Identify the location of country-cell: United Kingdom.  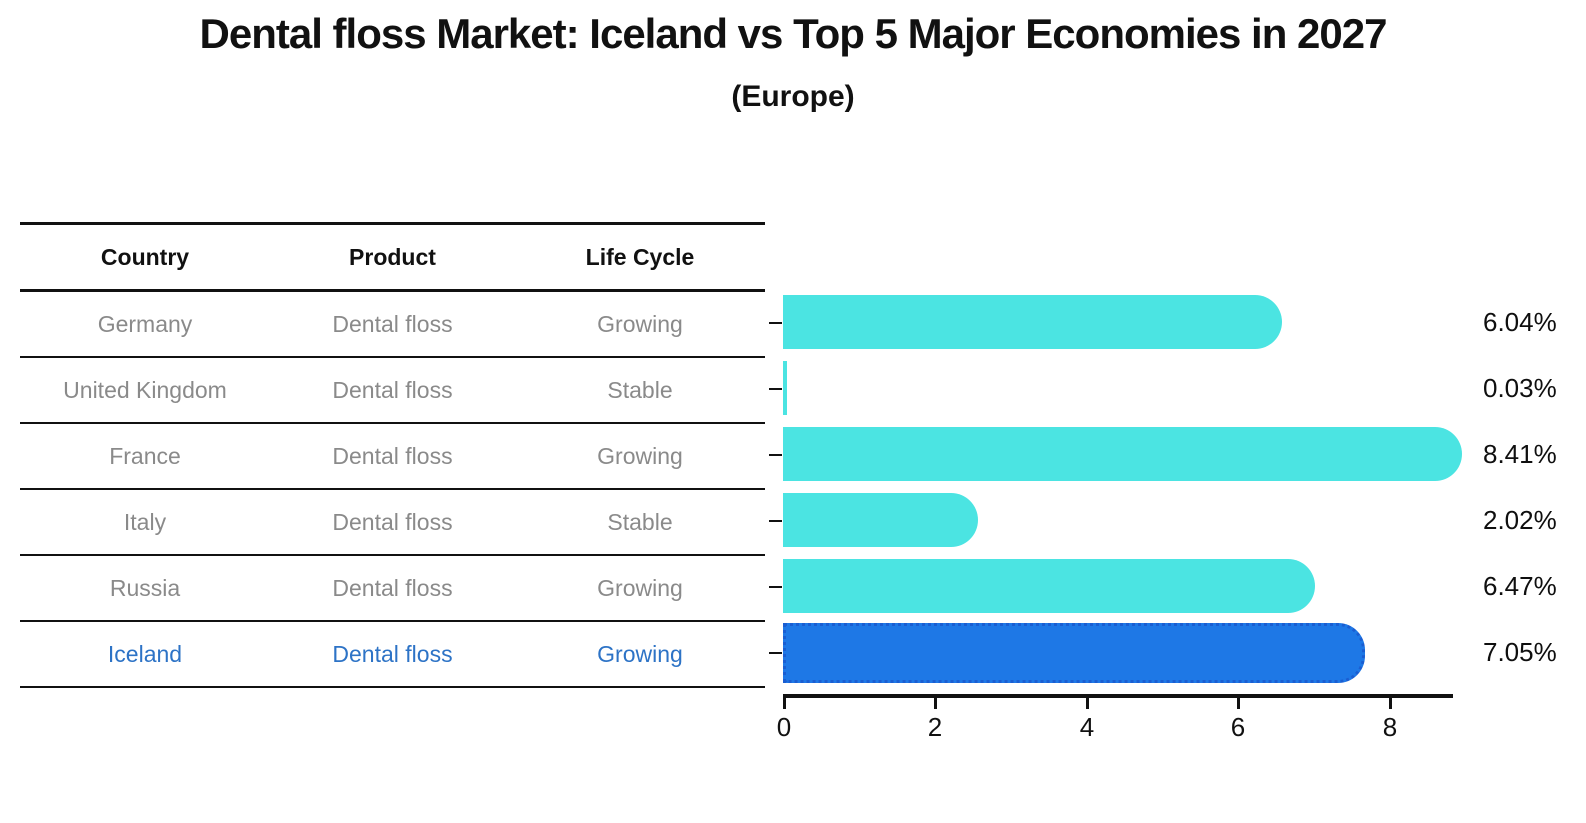
(145, 389).